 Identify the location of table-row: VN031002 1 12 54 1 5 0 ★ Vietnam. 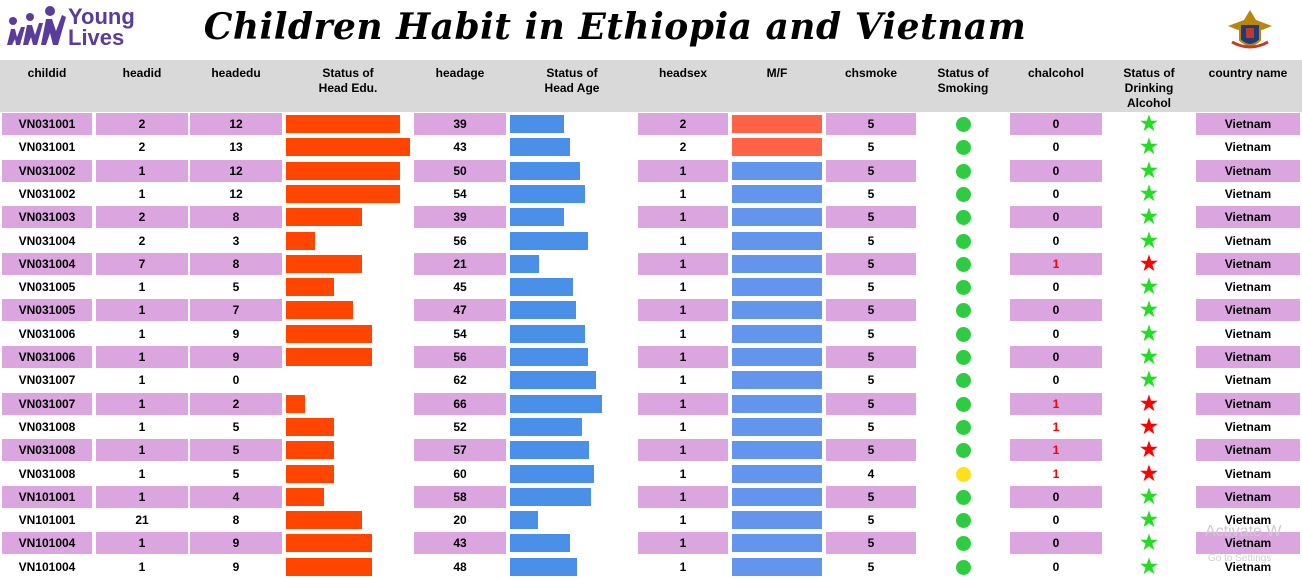
(651, 194).